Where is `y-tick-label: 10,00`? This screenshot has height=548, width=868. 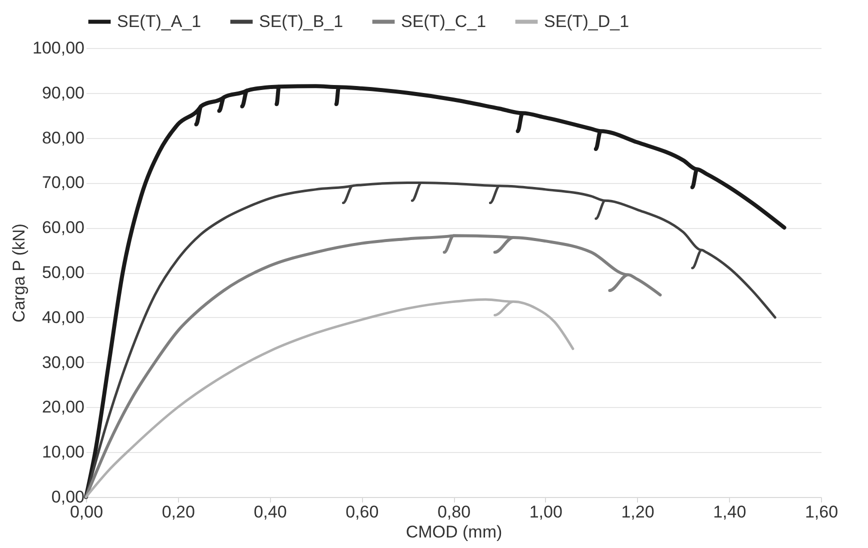
y-tick-label: 10,00 is located at coordinates (63, 452).